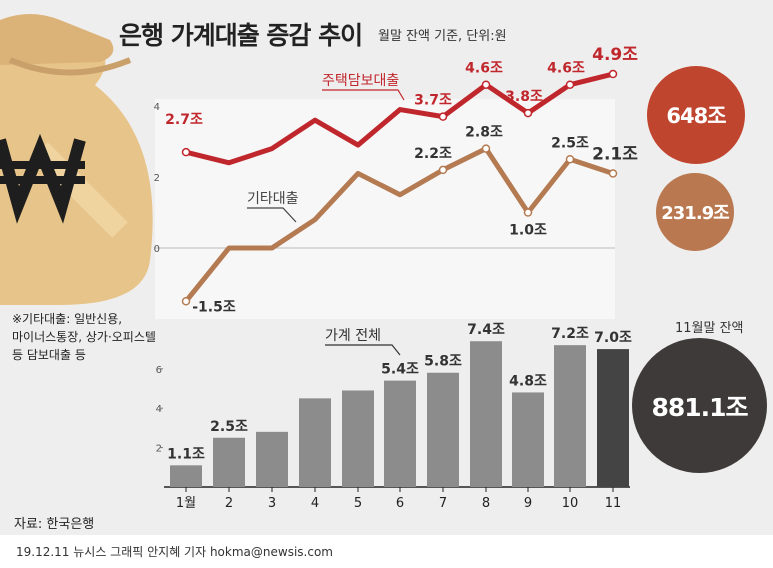 This screenshot has width=773, height=568. Describe the element at coordinates (709, 328) in the screenshot. I see `balance-label: 11월말 잔액` at that location.